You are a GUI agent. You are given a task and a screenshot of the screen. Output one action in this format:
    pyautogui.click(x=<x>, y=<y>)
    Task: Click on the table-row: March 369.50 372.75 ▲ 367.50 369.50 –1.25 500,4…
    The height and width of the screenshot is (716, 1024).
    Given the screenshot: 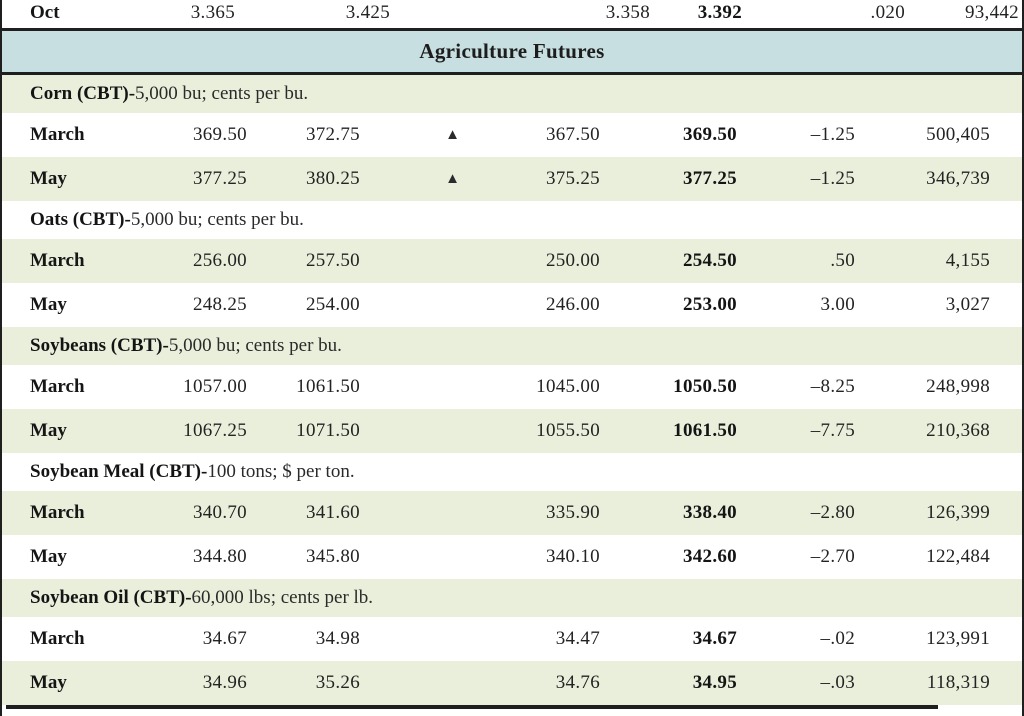 What is the action you would take?
    pyautogui.click(x=512, y=135)
    